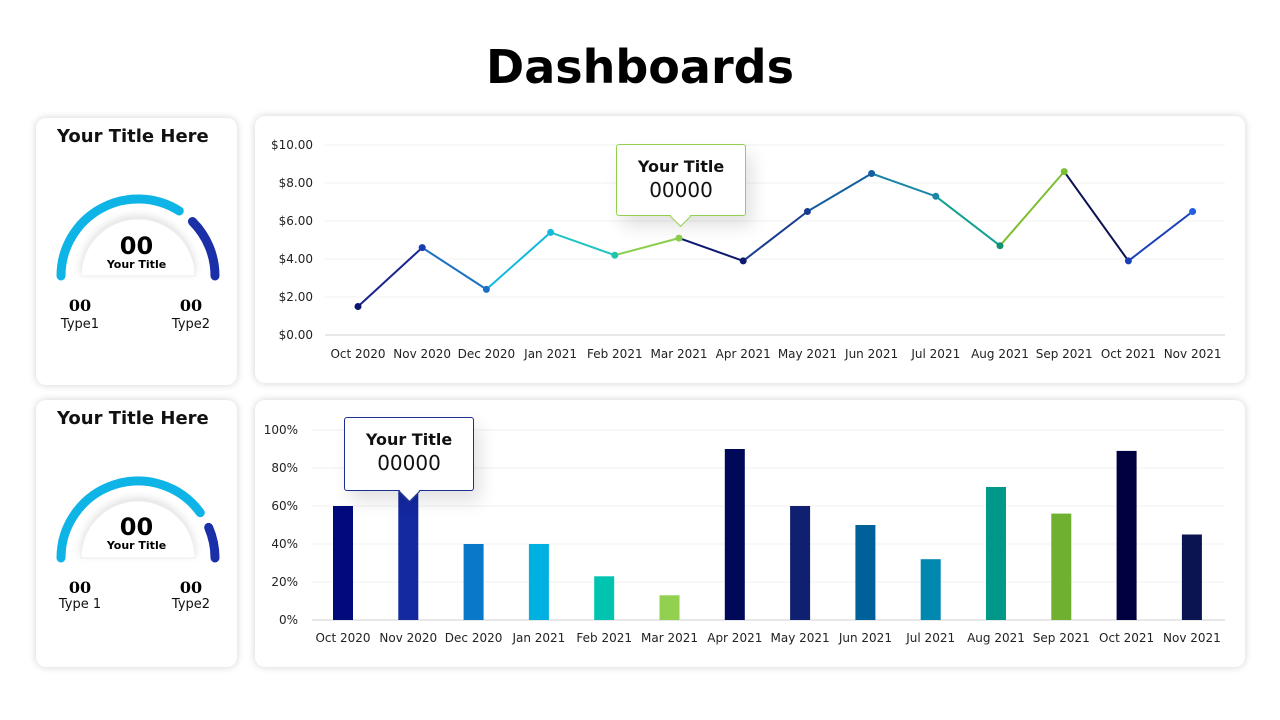 Image resolution: width=1280 pixels, height=720 pixels. I want to click on page-title: Dashboards, so click(640, 67).